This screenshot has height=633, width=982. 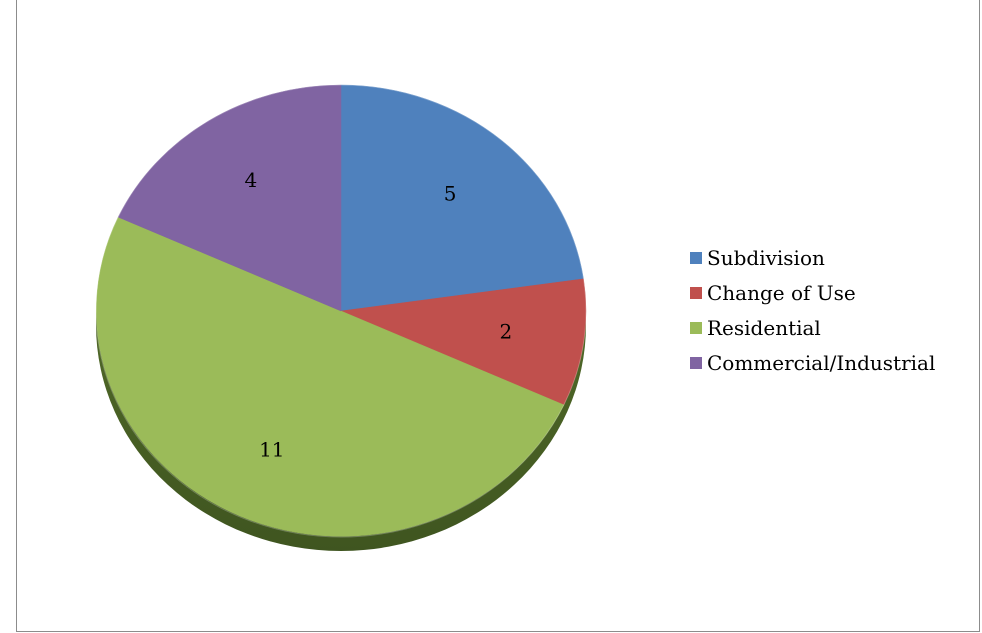 What do you see at coordinates (766, 257) in the screenshot?
I see `legend-label-subdivision: Subdivision` at bounding box center [766, 257].